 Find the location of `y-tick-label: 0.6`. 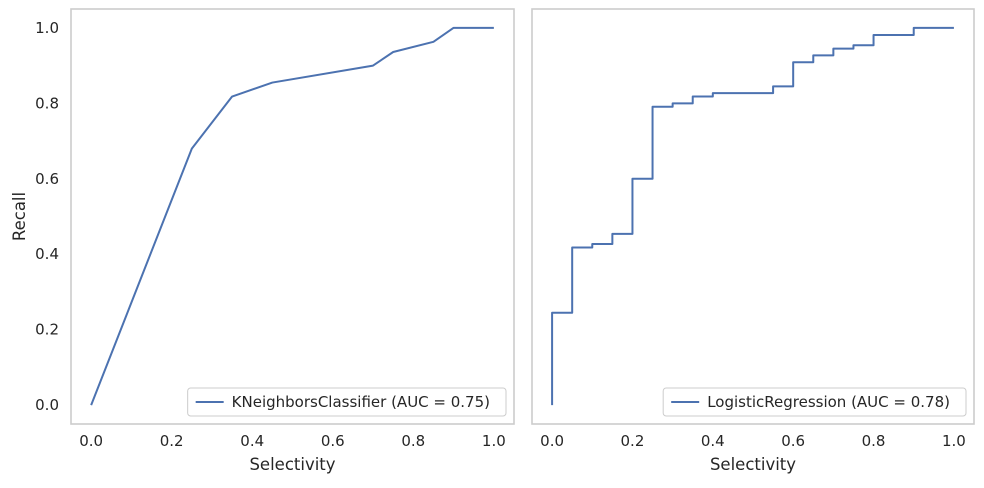

y-tick-label: 0.6 is located at coordinates (47, 179).